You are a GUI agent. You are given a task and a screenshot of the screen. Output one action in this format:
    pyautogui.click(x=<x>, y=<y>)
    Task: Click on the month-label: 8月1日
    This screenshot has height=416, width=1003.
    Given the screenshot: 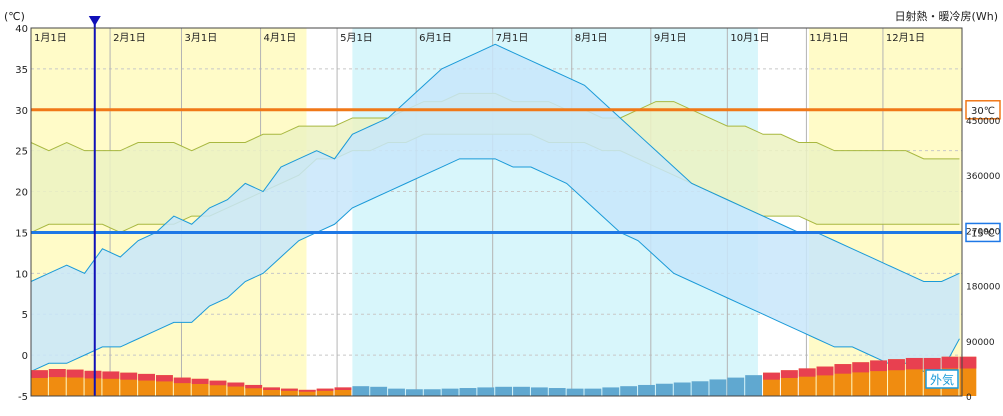 What is the action you would take?
    pyautogui.click(x=591, y=38)
    